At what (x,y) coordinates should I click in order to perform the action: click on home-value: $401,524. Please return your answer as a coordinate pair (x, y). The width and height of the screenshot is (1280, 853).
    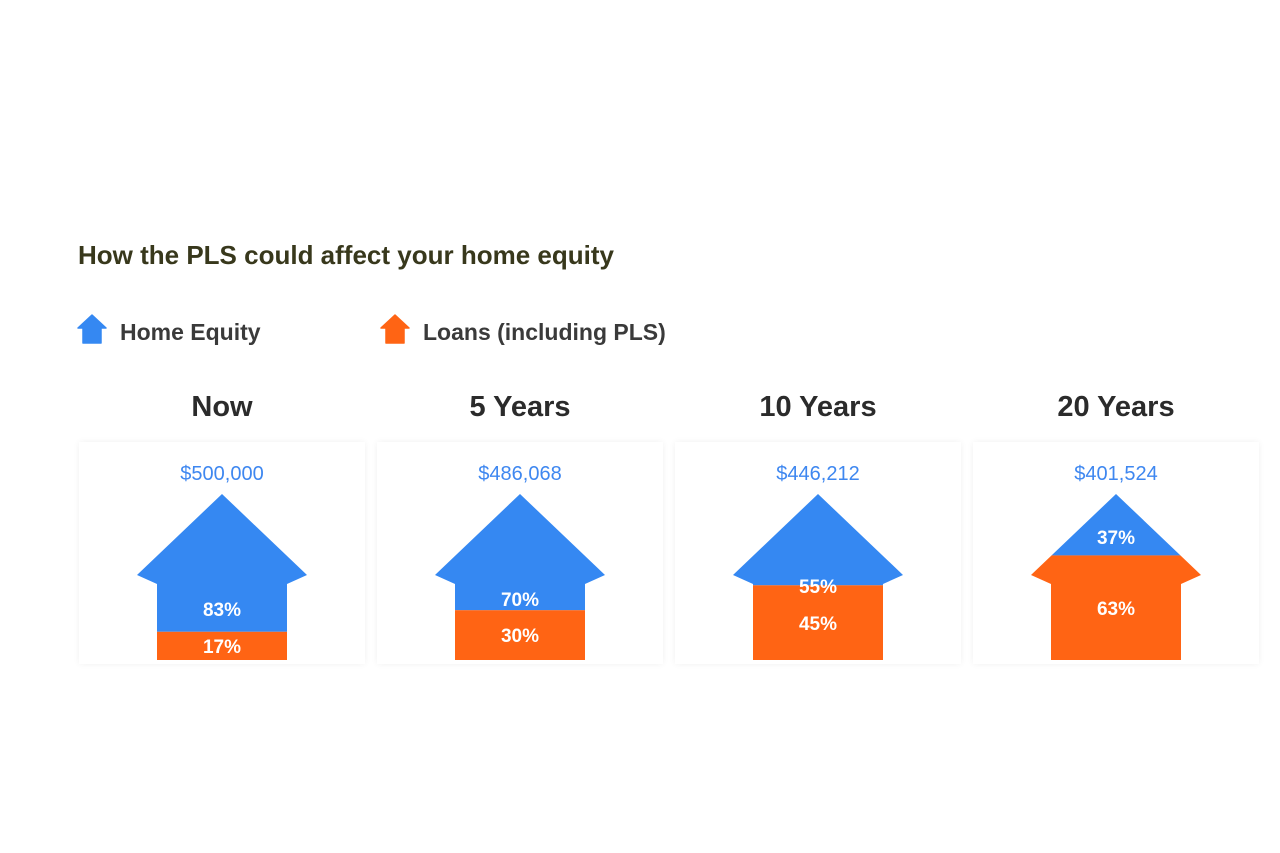
    Looking at the image, I should click on (1116, 474).